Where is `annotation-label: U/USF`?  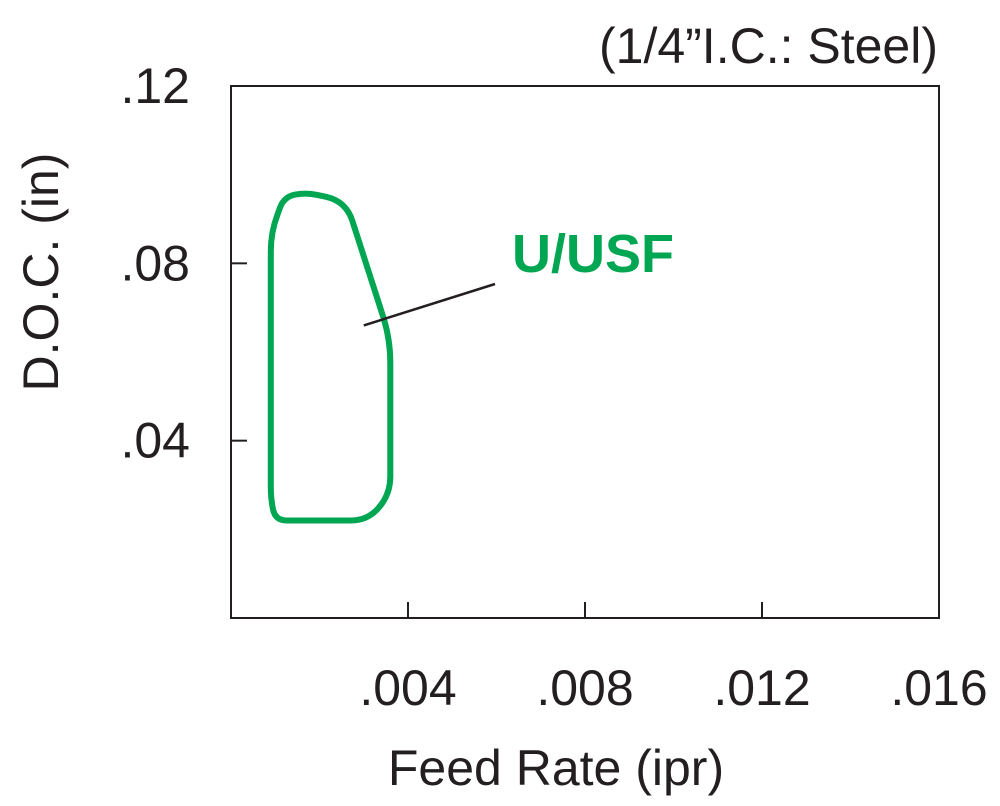 annotation-label: U/USF is located at coordinates (593, 254).